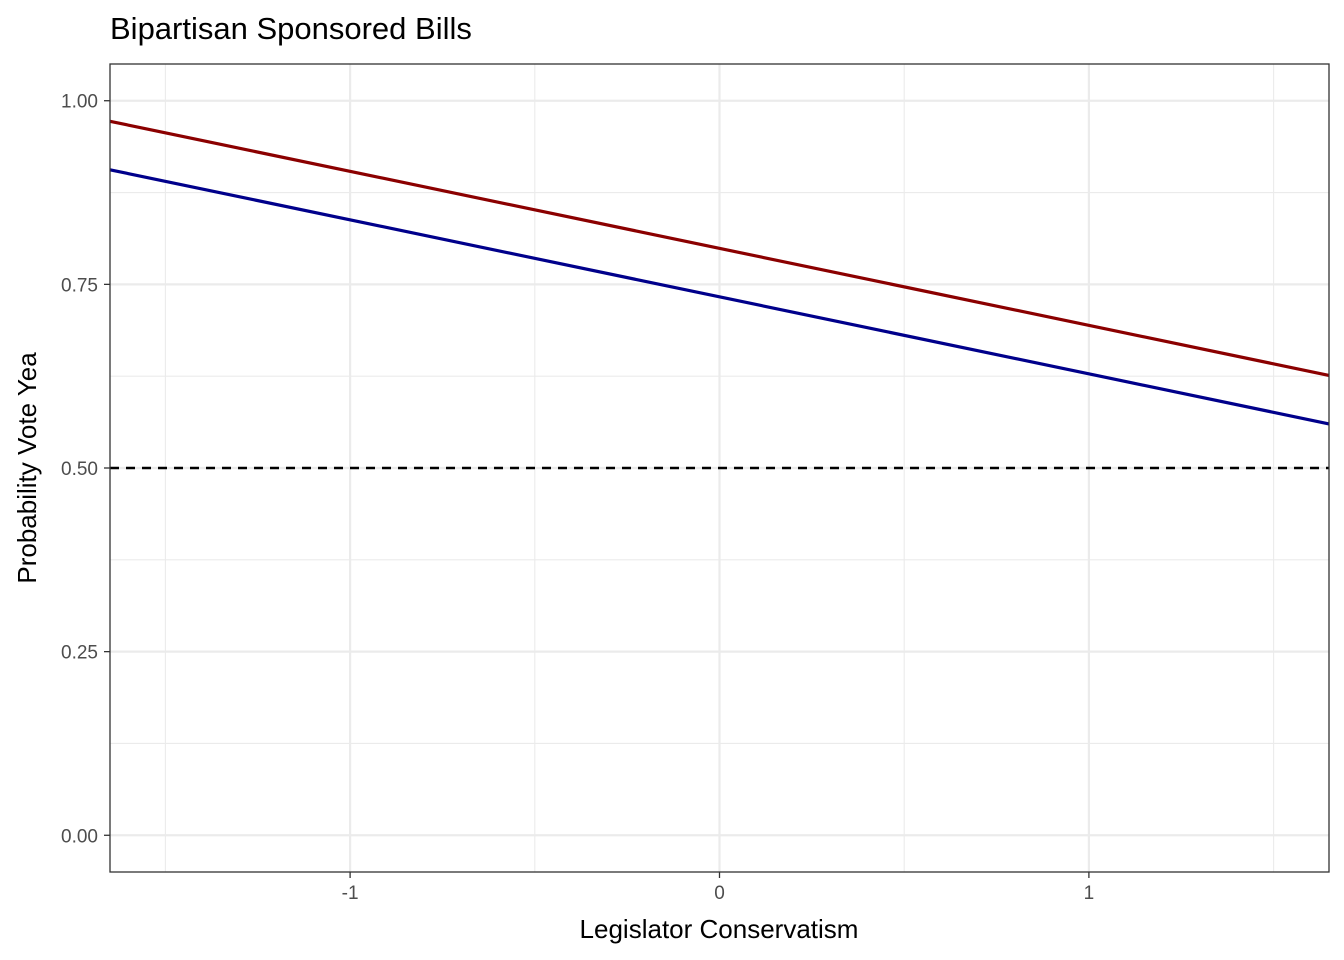 The height and width of the screenshot is (960, 1344). Describe the element at coordinates (291, 28) in the screenshot. I see `chart-title: Bipartisan Sponsored Bills` at that location.